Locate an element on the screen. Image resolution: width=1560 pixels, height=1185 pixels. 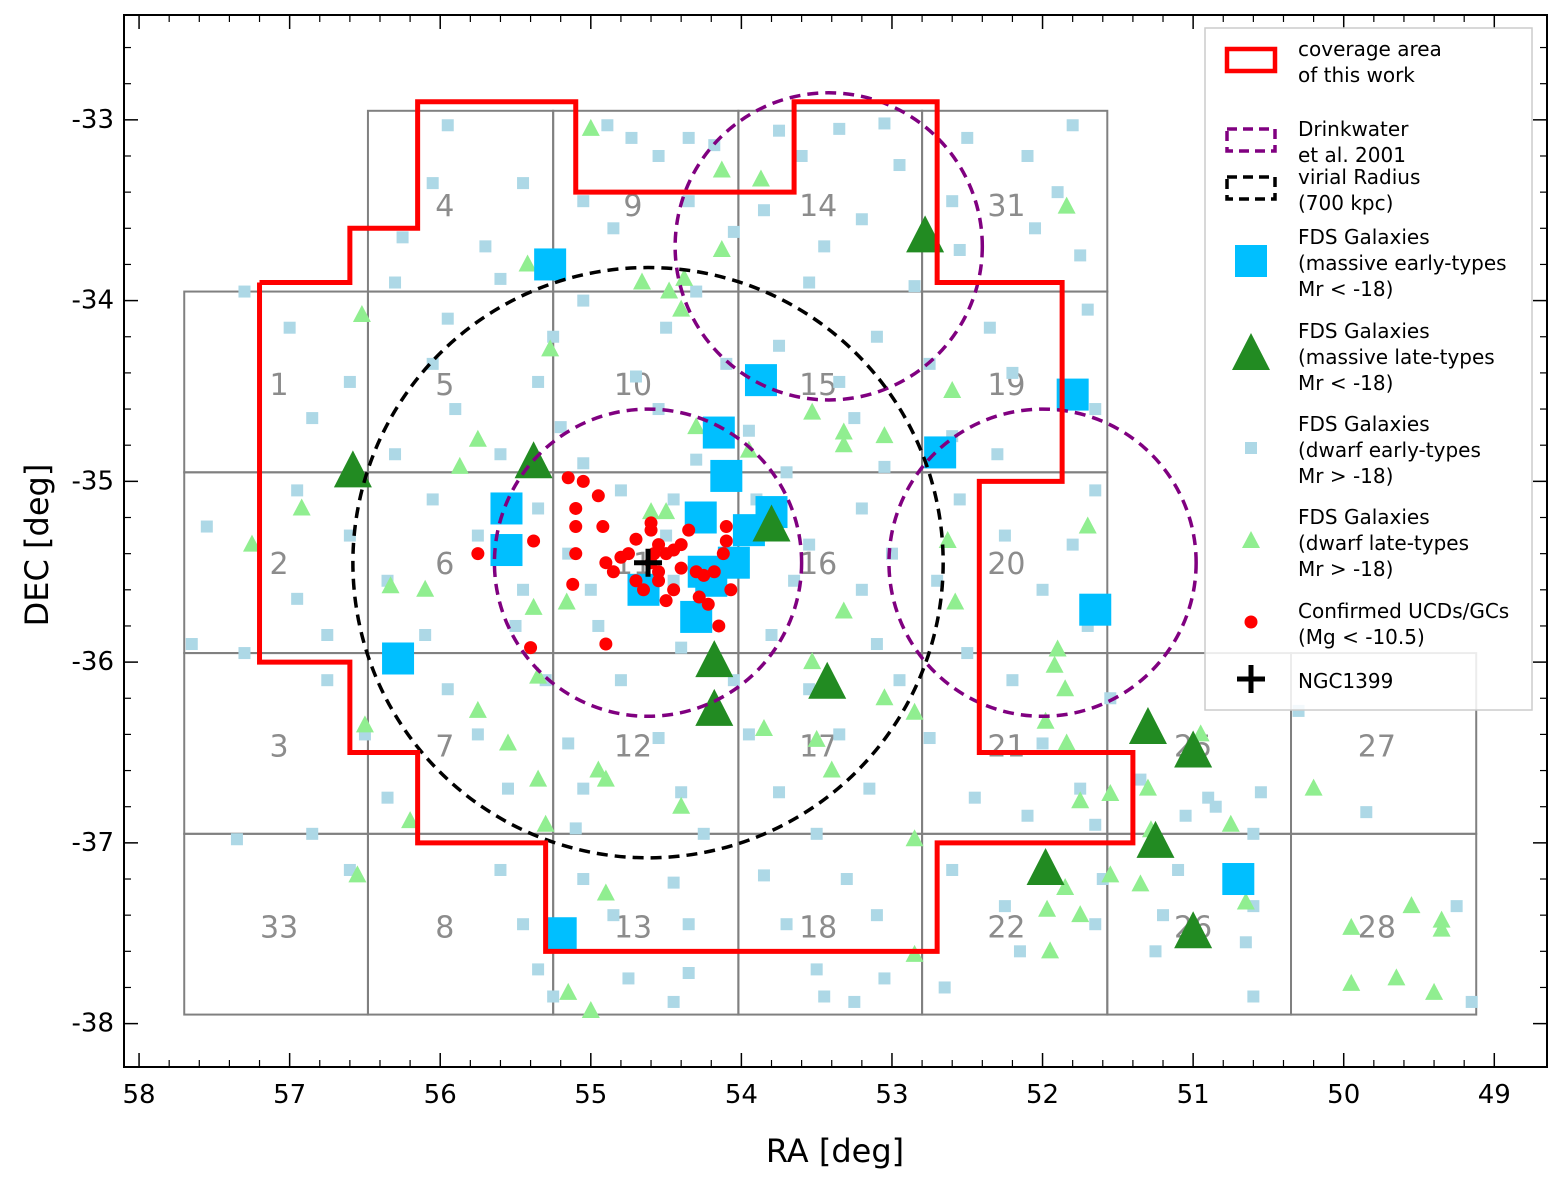
field-label-13: 13 is located at coordinates (633, 927).